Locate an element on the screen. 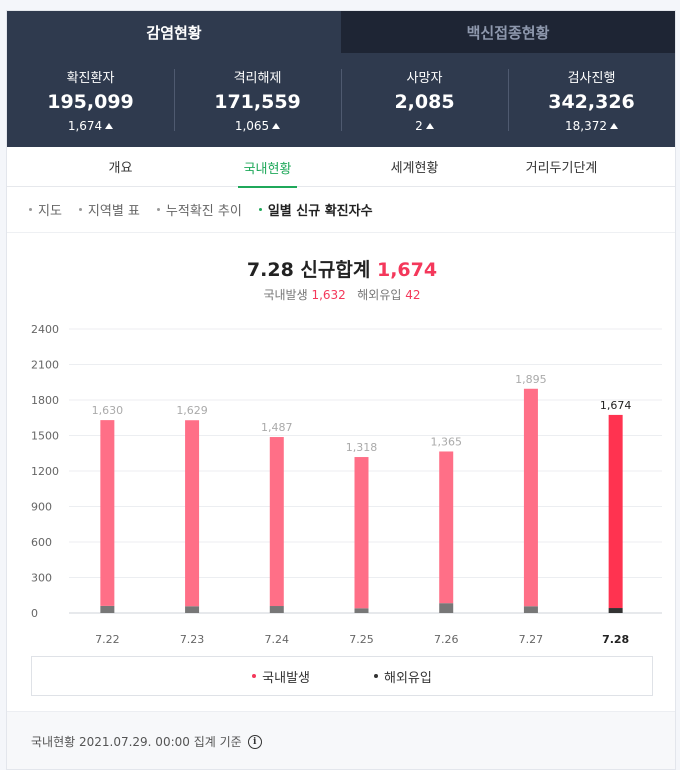 The height and width of the screenshot is (770, 680). y-tick-label: 900 is located at coordinates (41, 507).